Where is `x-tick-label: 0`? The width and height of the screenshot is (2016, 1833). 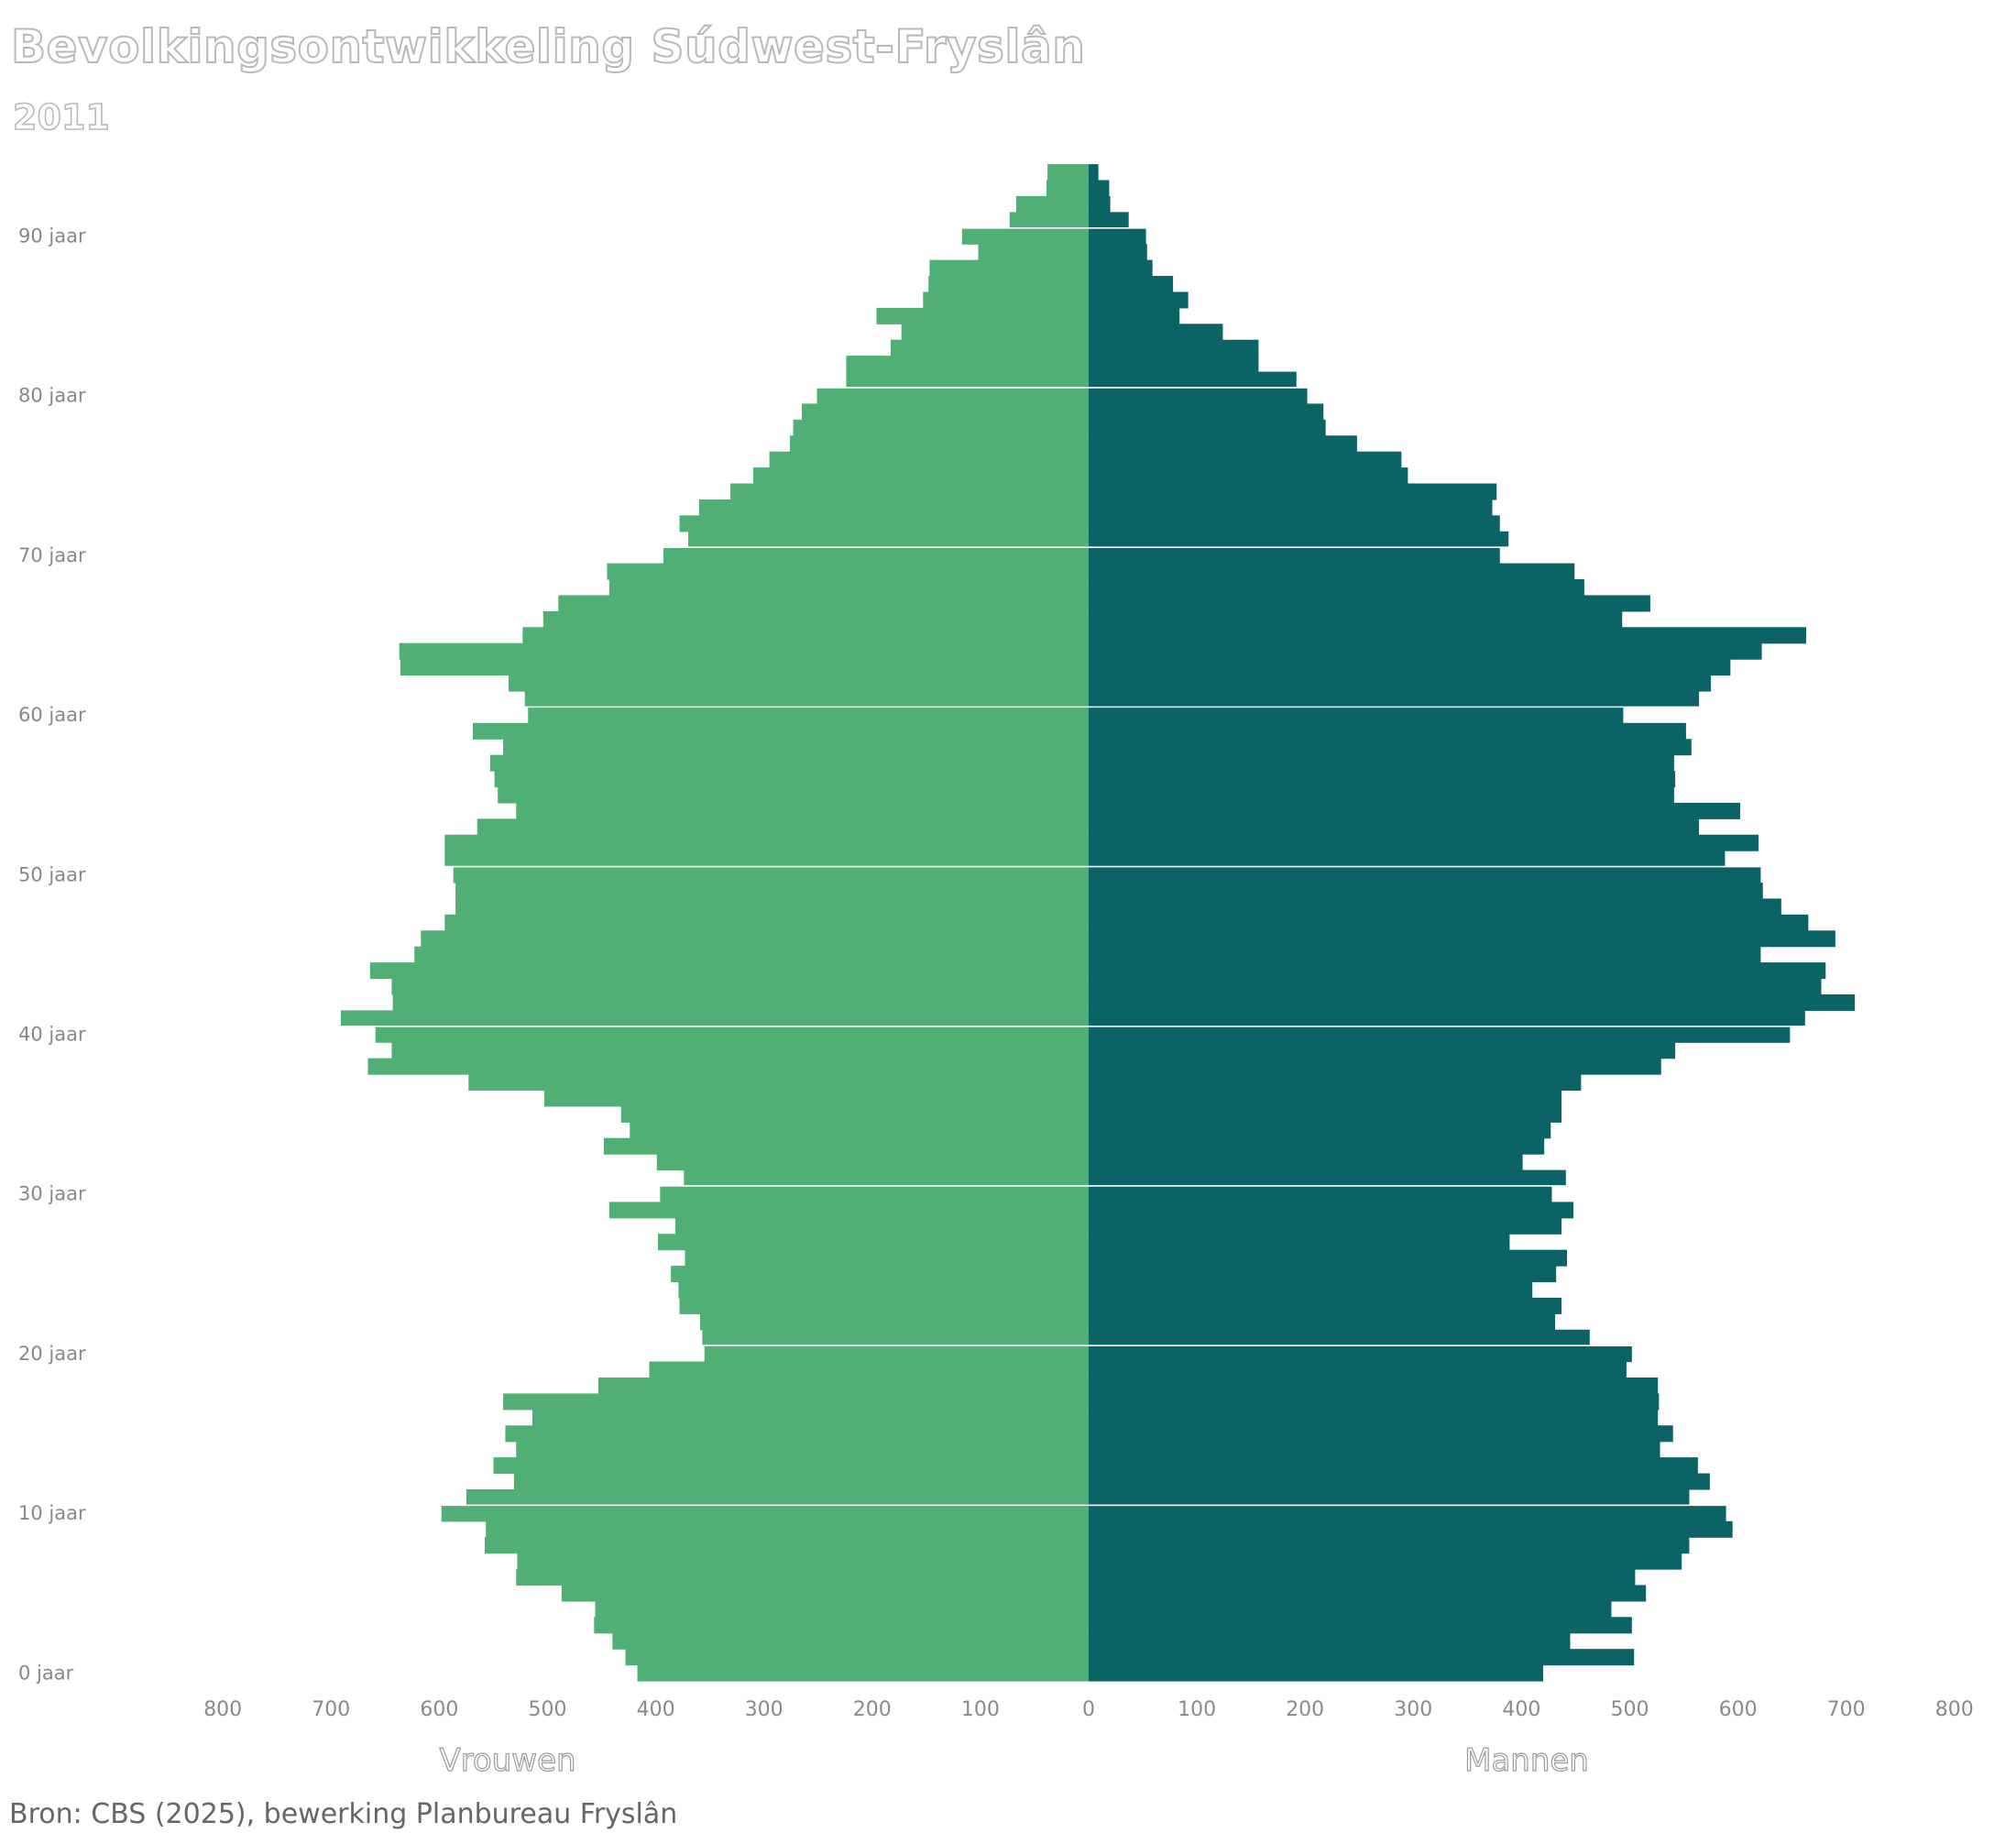
x-tick-label: 0 is located at coordinates (1088, 1709).